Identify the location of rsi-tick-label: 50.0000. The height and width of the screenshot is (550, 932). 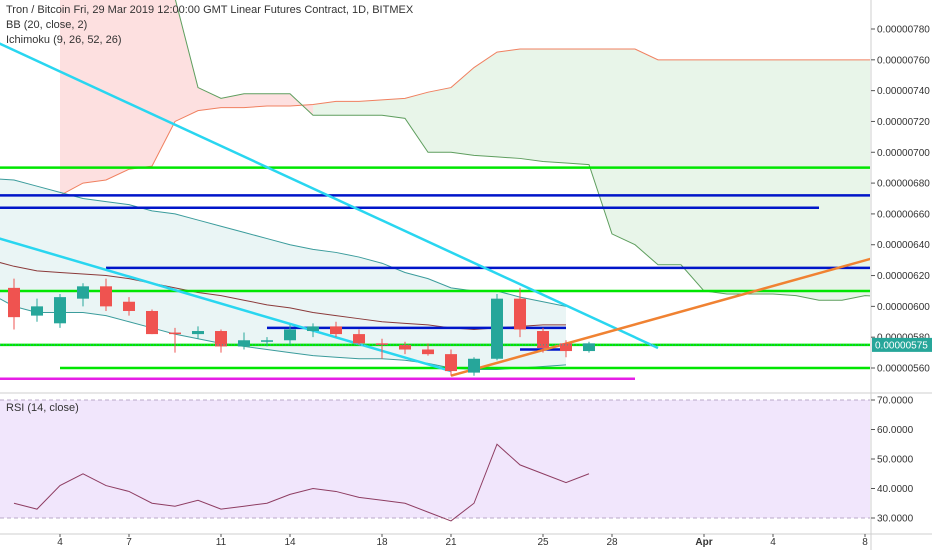
(895, 460).